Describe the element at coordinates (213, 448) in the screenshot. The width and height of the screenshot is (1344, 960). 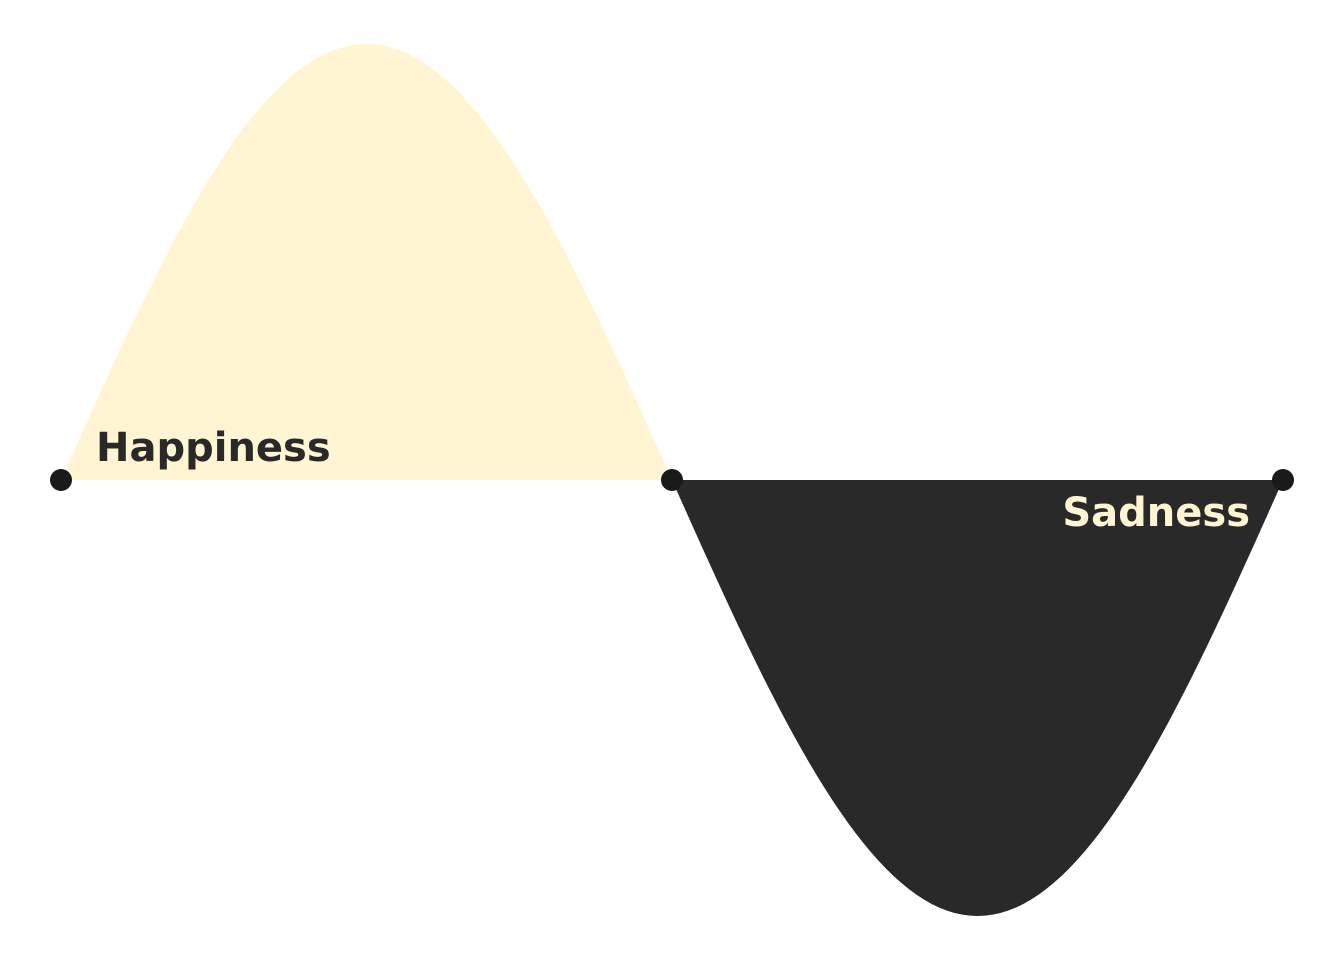
I see `happiness-label: Happiness` at that location.